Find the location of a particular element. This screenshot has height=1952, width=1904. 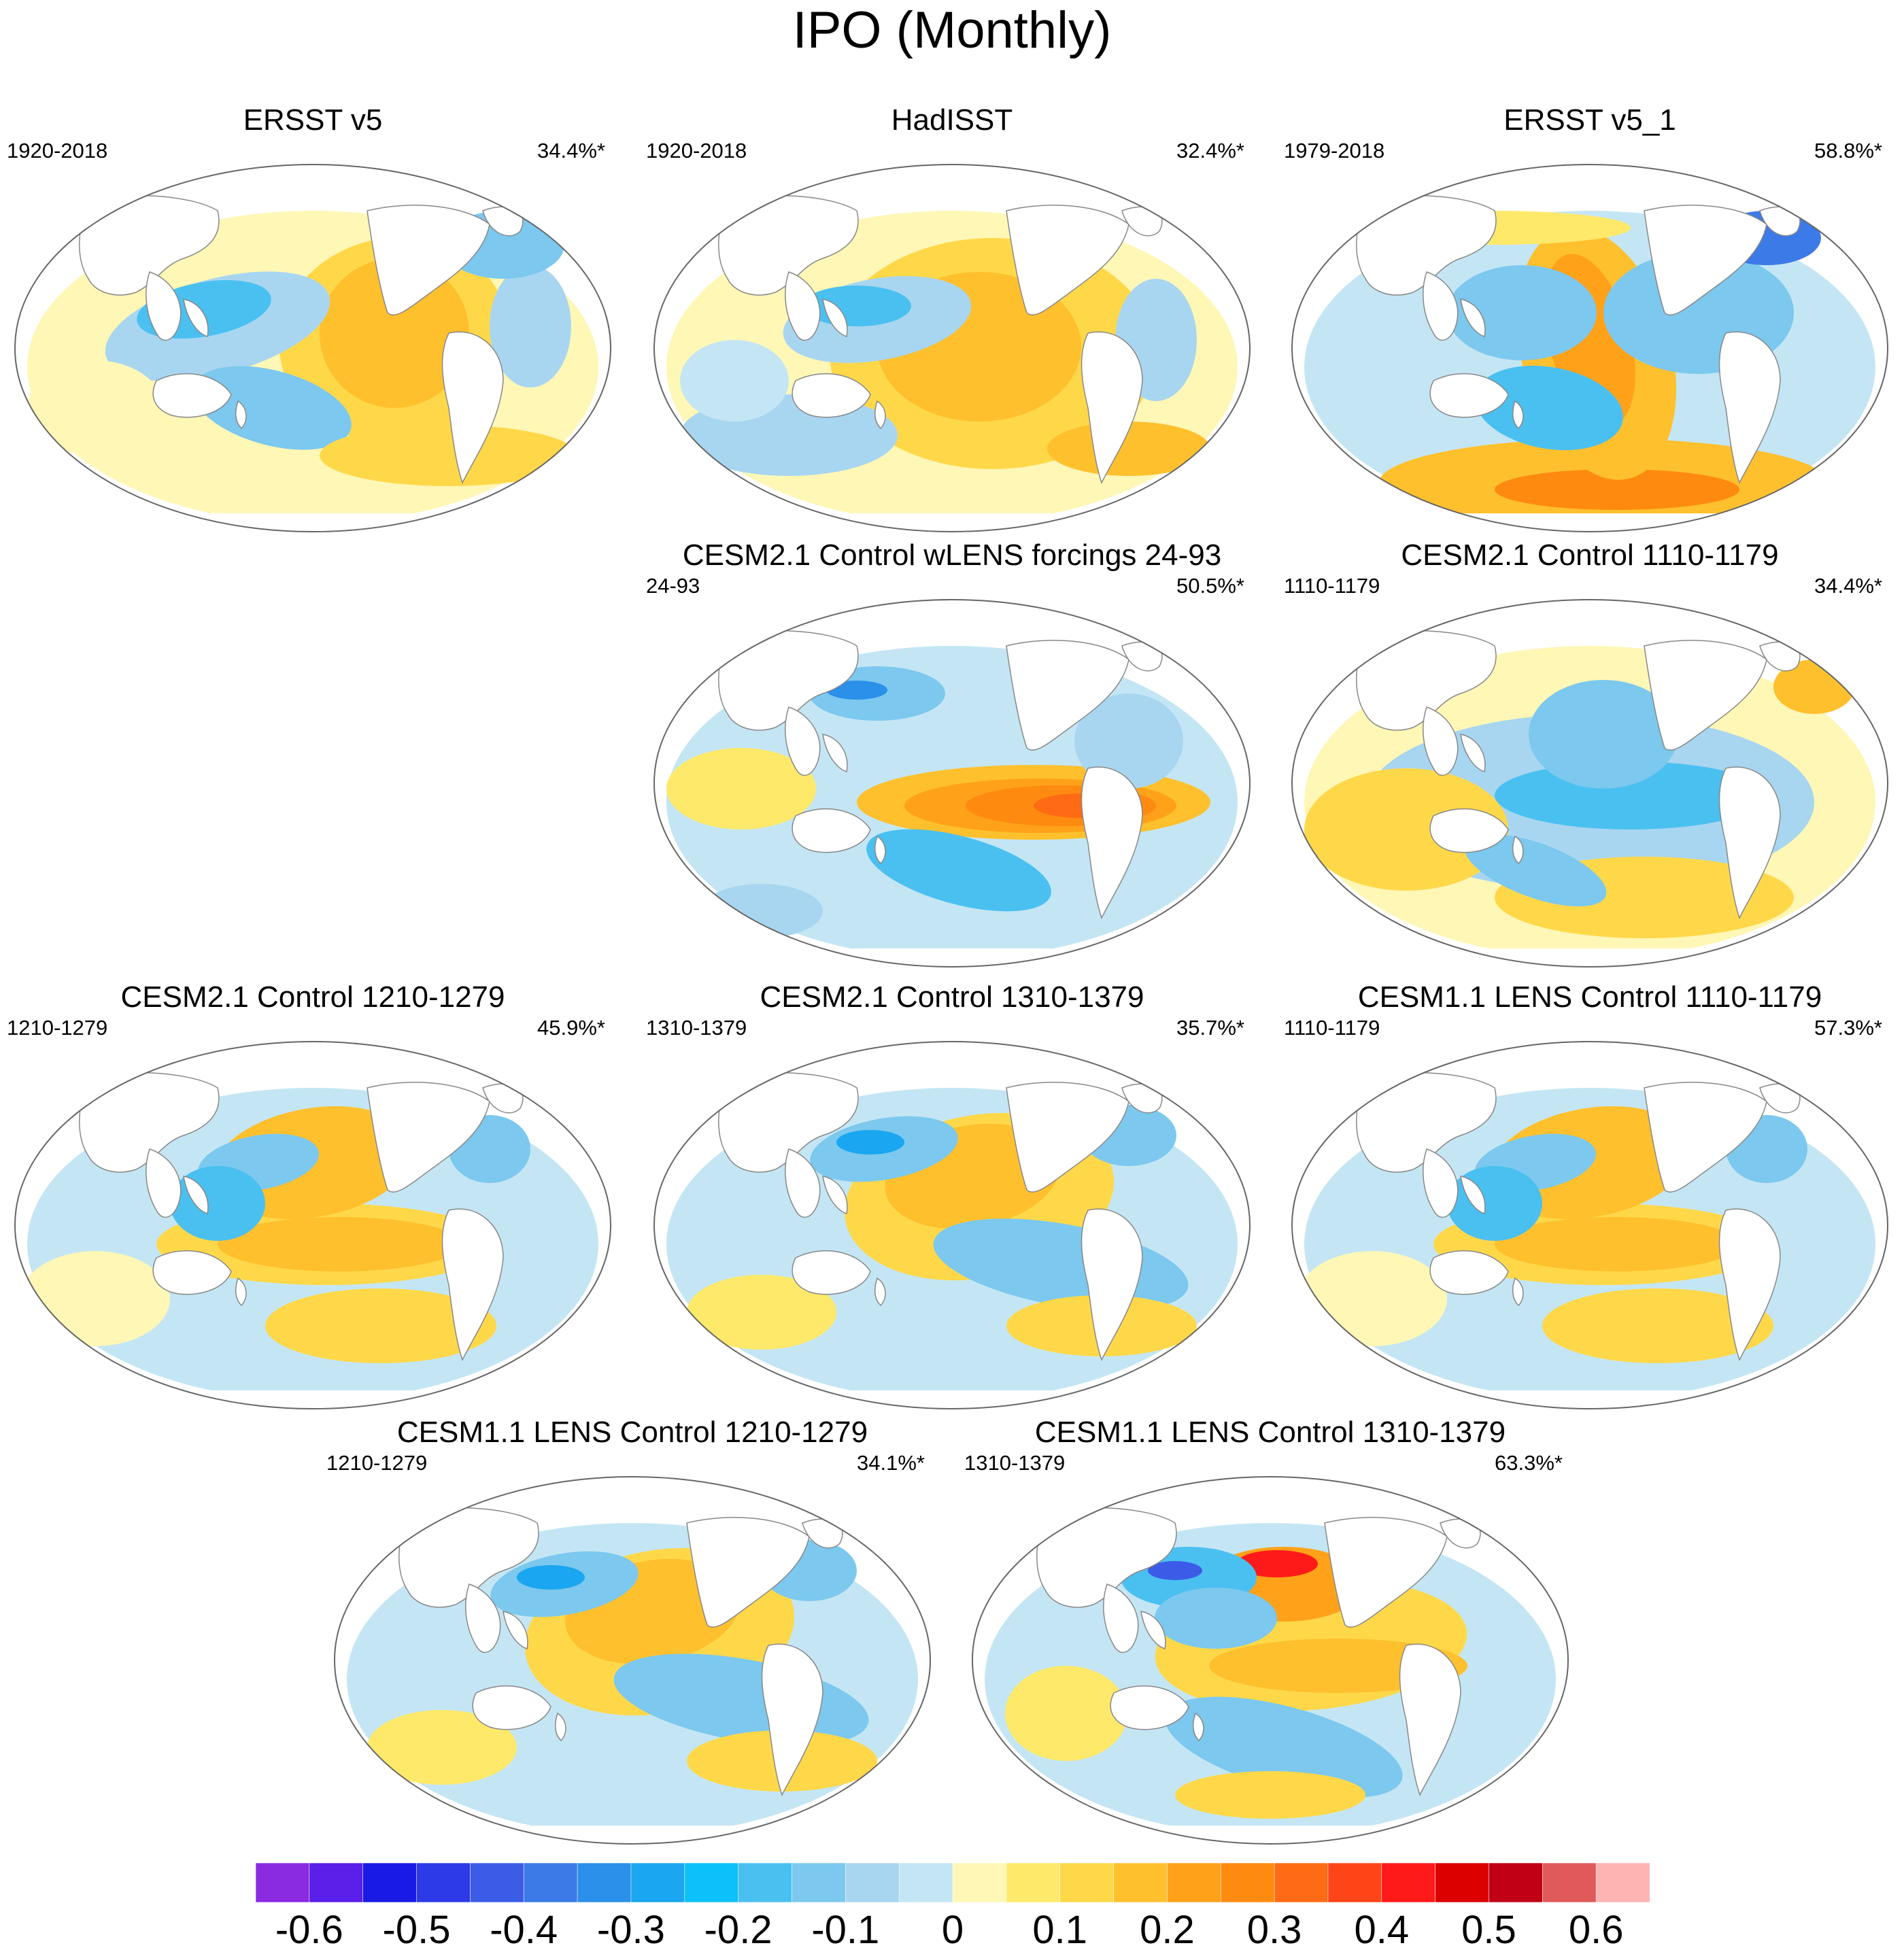

map-panel-cesm21-1310: CESM2.1 Control 1310-1379 1310-1379 35.7%* is located at coordinates (952, 1196).